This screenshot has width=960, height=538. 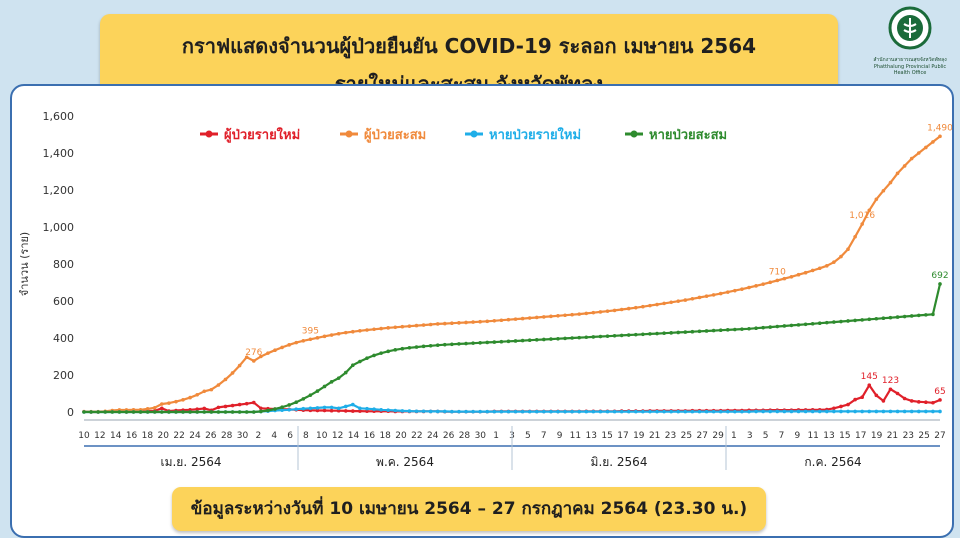 What do you see at coordinates (688, 135) in the screenshot?
I see `legend-label: หายป่วยสะสม` at bounding box center [688, 135].